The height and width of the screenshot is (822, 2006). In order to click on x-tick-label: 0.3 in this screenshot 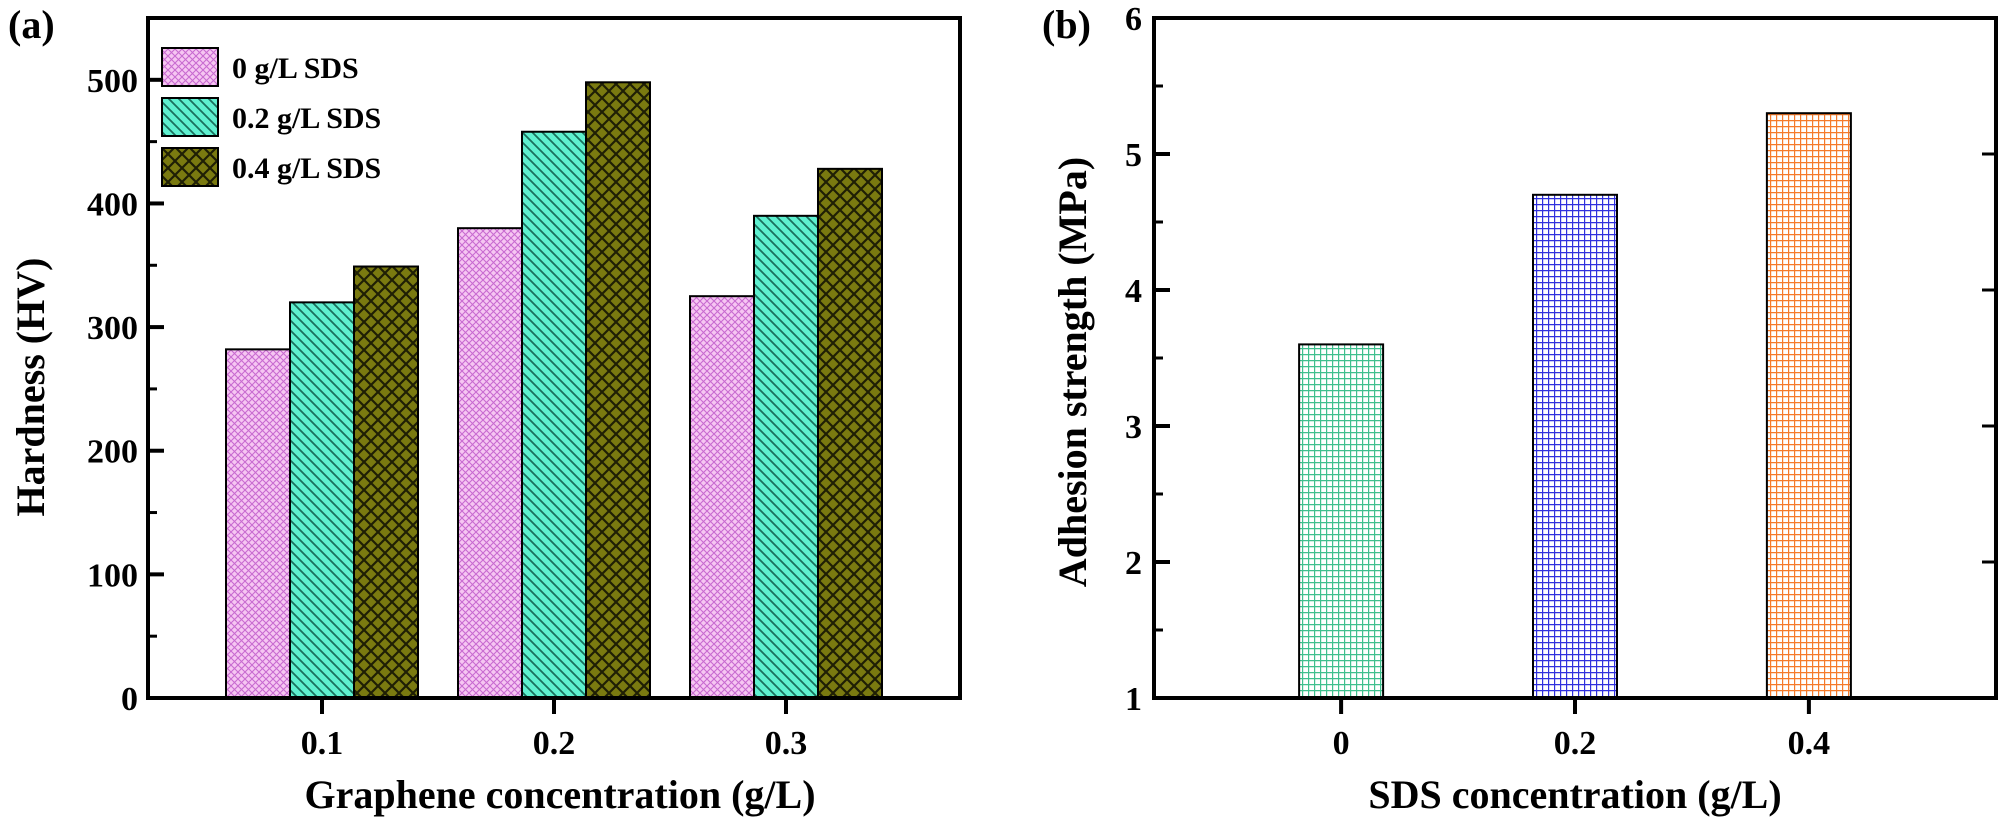, I will do `click(786, 743)`.